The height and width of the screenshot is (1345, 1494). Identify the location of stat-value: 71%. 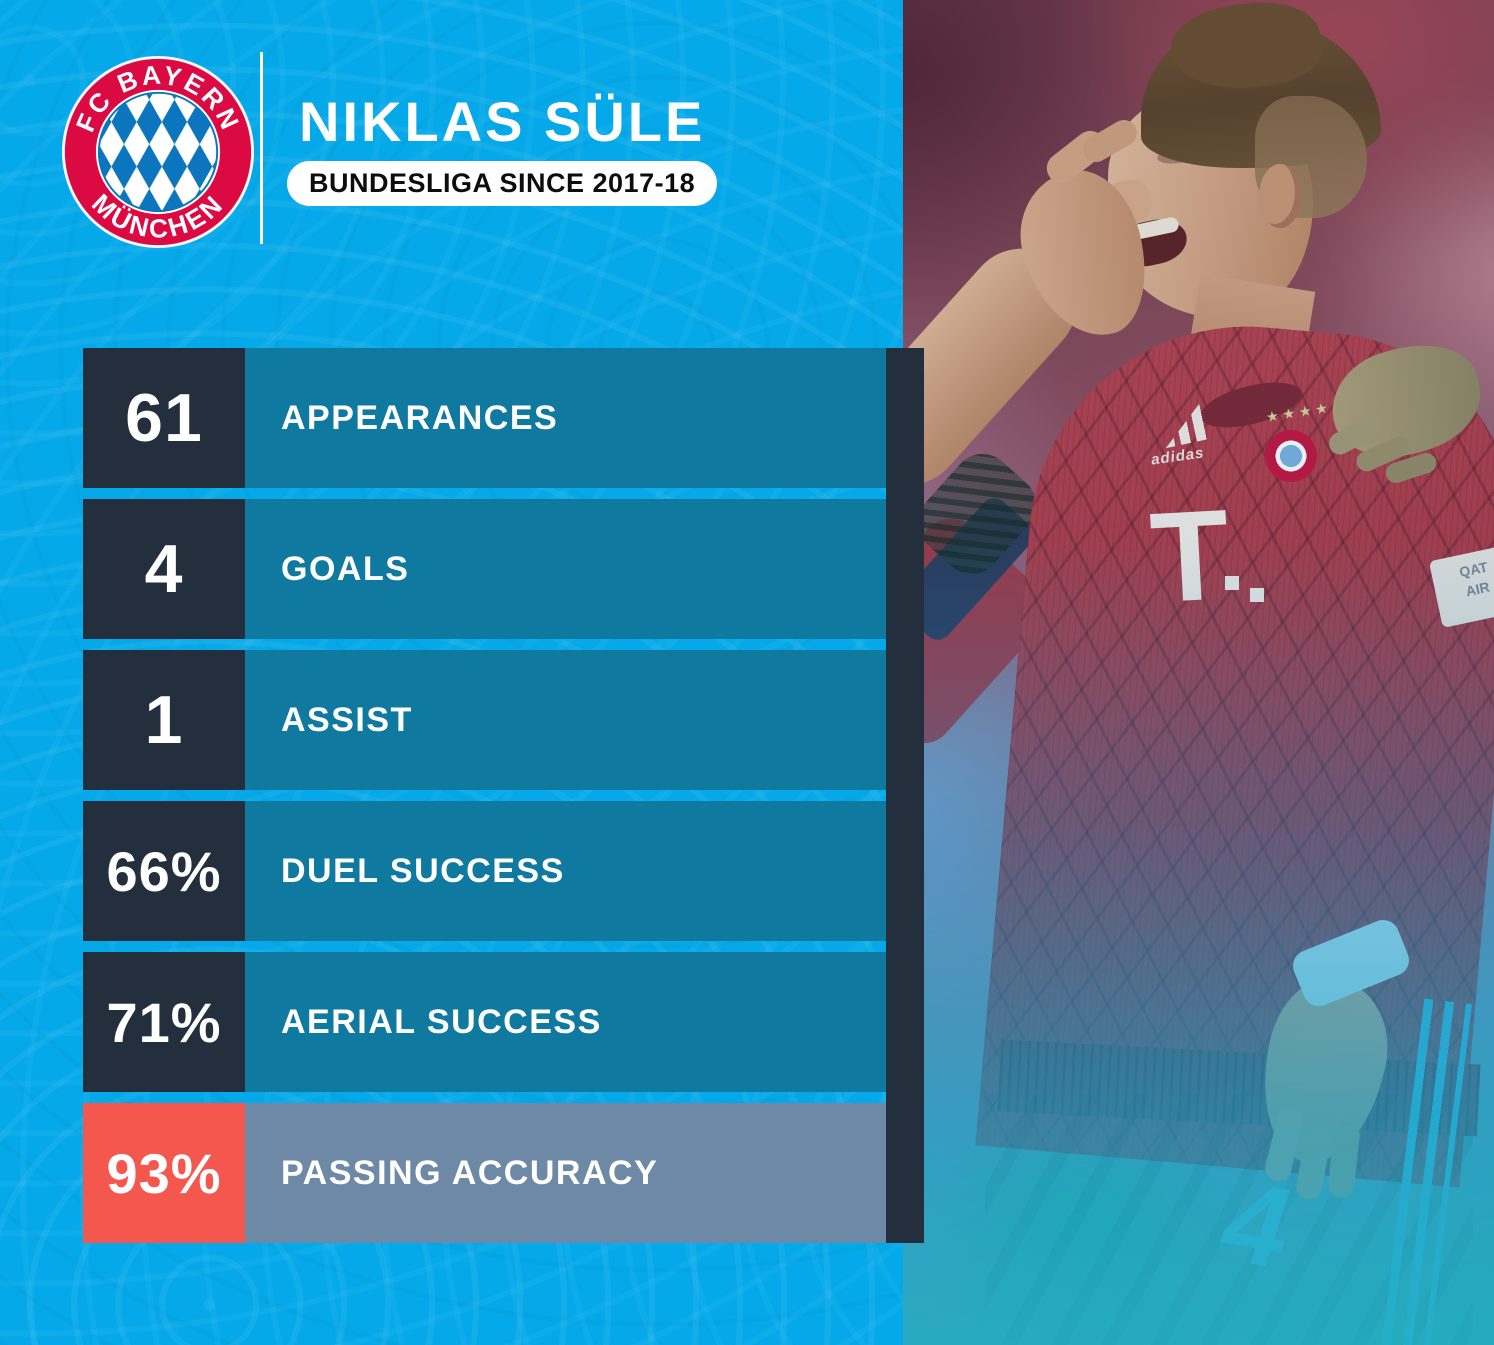
(164, 1022).